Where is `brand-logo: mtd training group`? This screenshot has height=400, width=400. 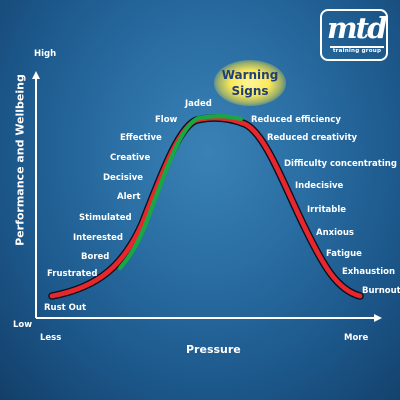
brand-logo: mtd training group is located at coordinates (354, 35).